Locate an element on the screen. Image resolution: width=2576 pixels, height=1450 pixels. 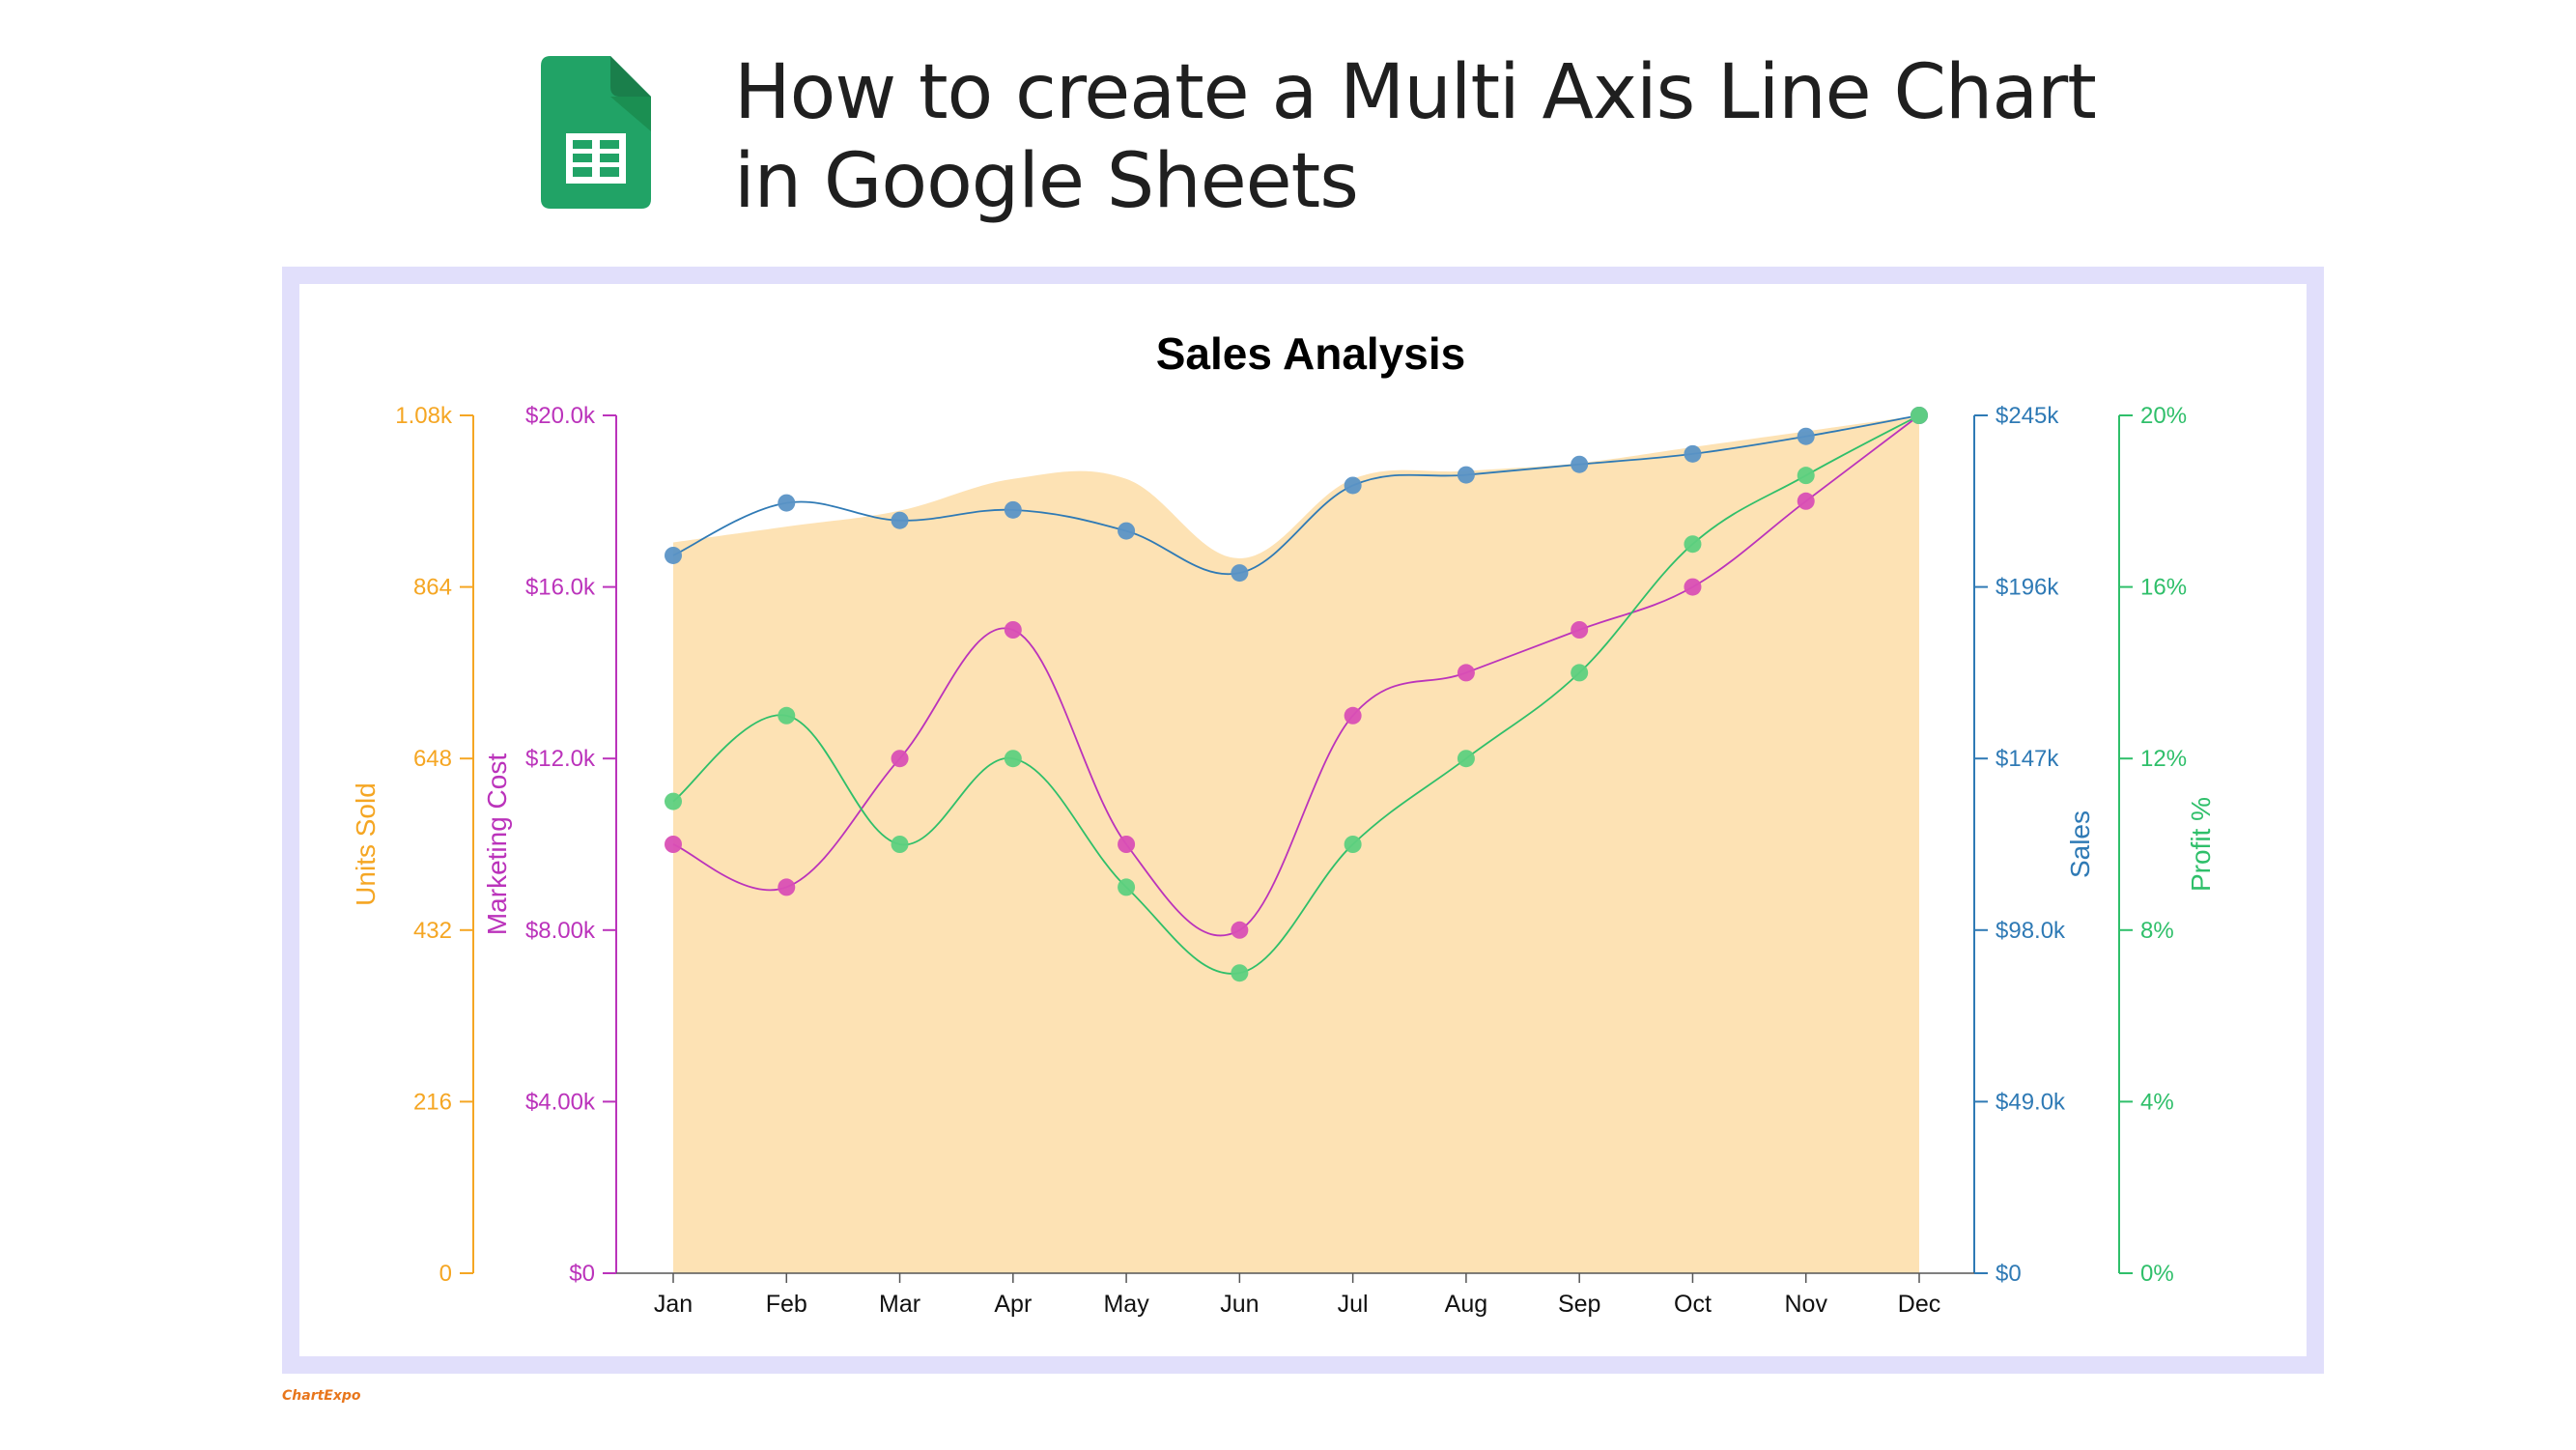
x-axis-tick-label: Jun is located at coordinates (1239, 1304).